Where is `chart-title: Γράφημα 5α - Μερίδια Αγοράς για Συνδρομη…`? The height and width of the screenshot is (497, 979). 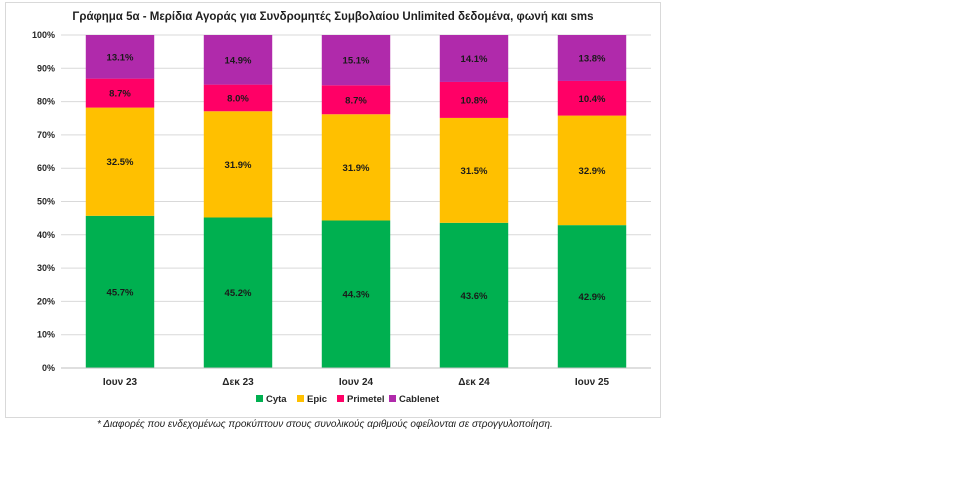
chart-title: Γράφημα 5α - Μερίδια Αγοράς για Συνδρομη… is located at coordinates (332, 17).